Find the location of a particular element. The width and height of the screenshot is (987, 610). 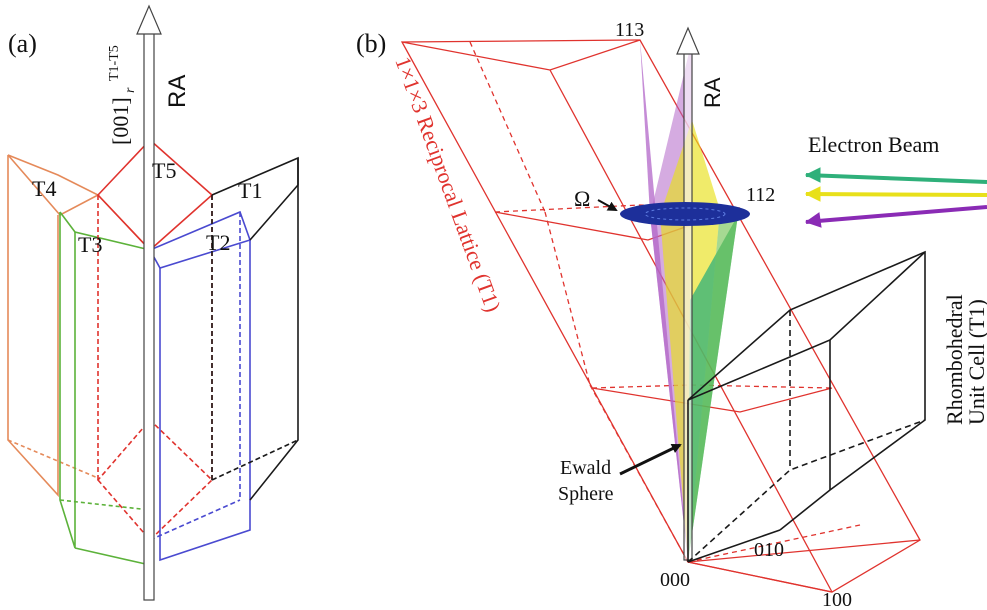

beam-purple is located at coordinates (896, 214).